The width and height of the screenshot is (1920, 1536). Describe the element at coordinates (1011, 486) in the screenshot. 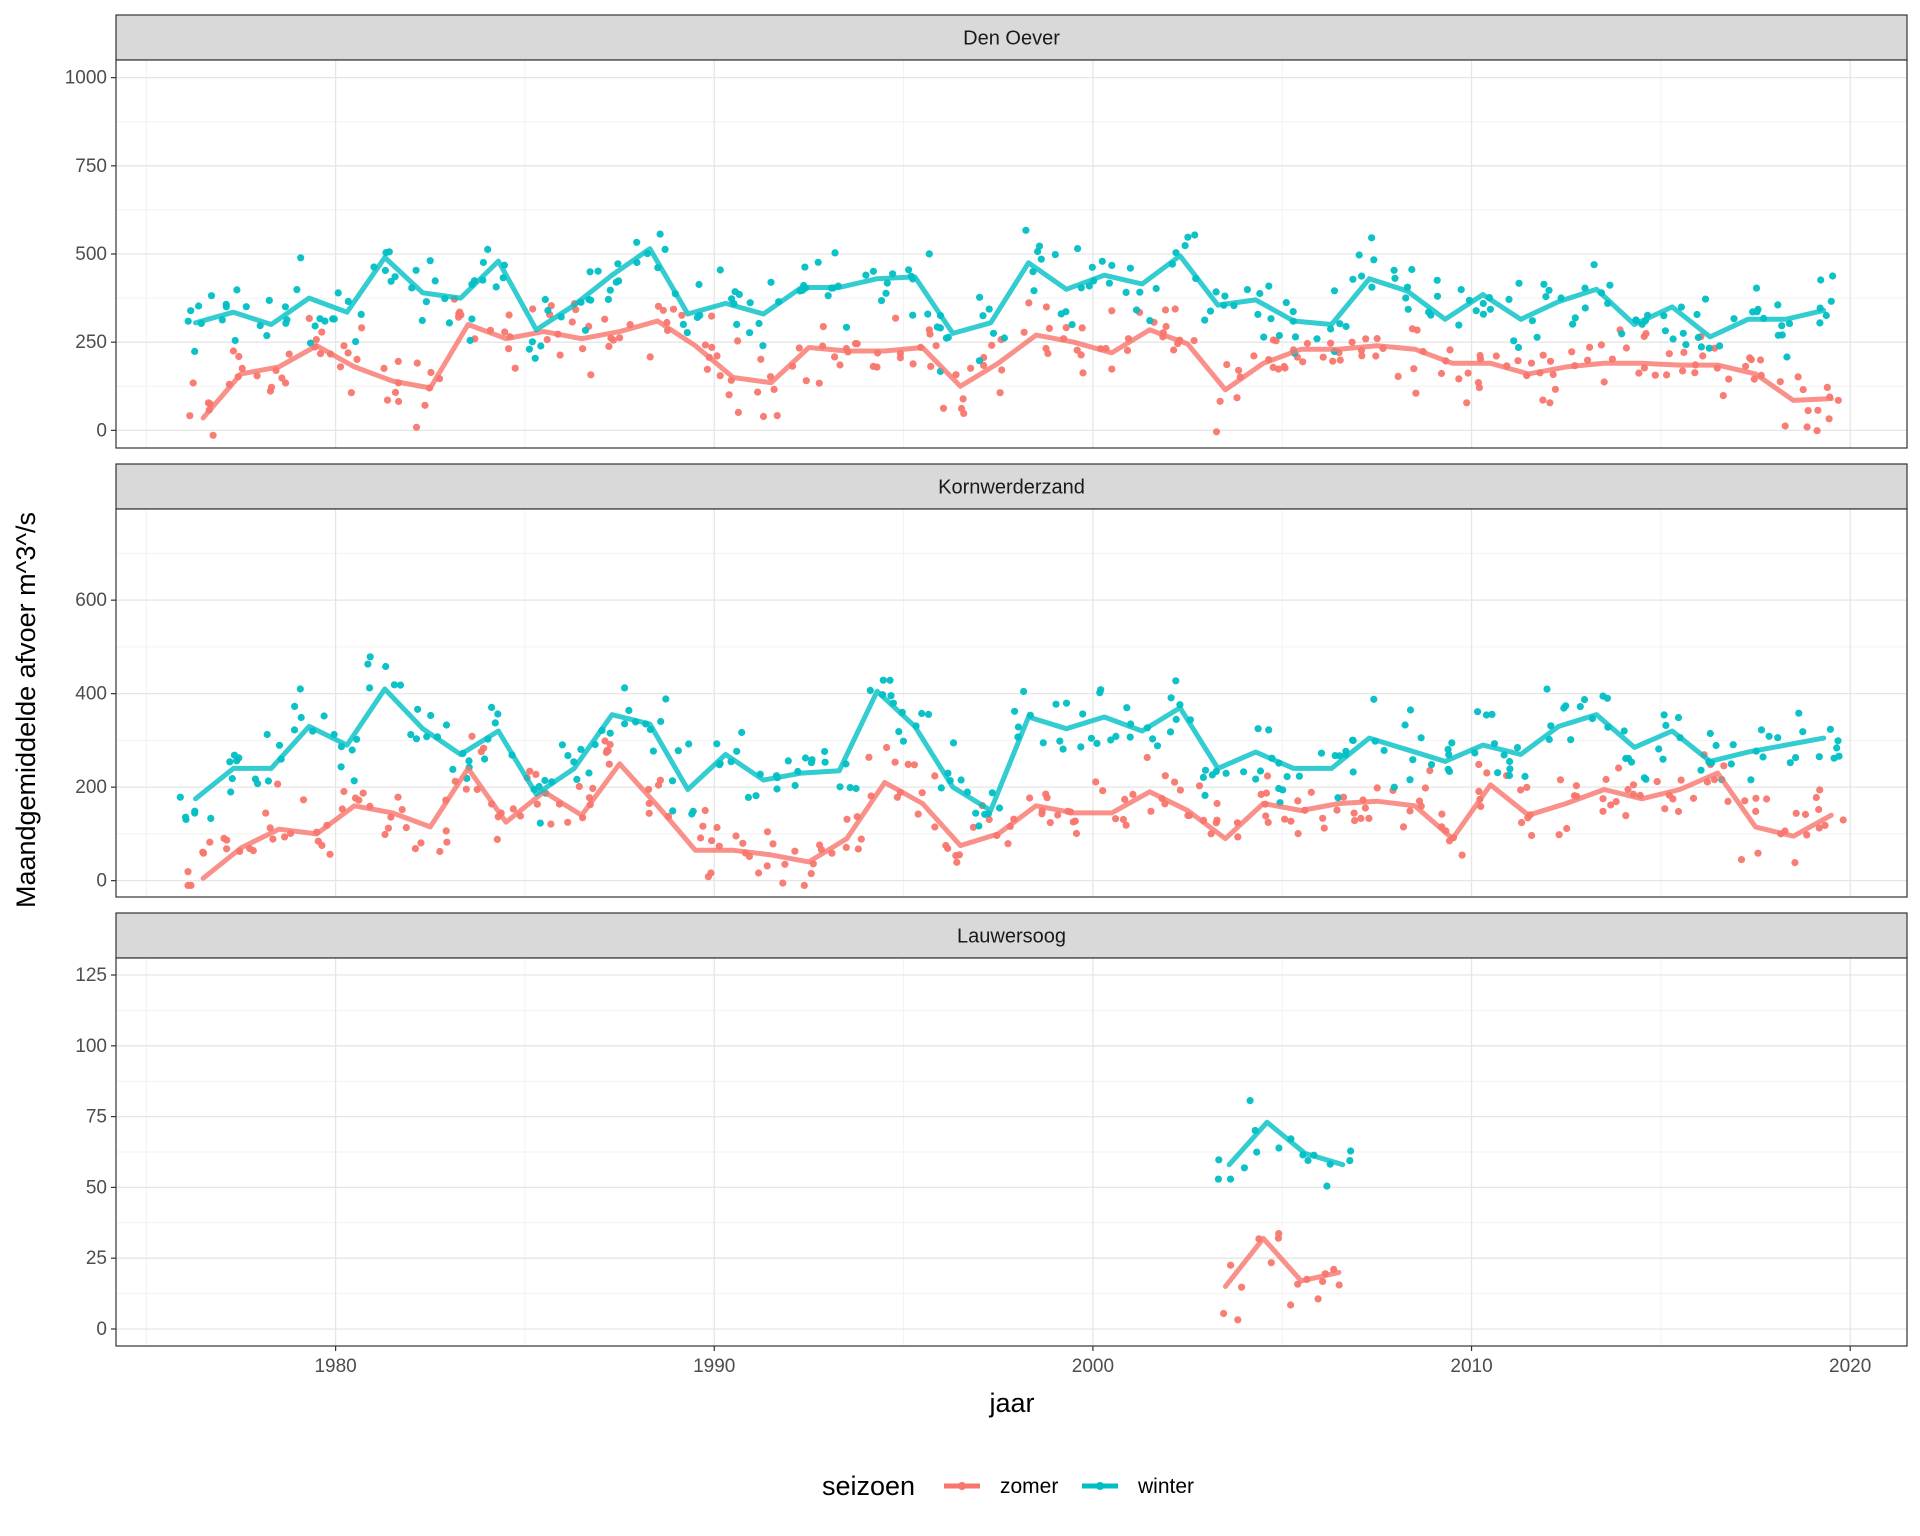

I see `panel-strip` at that location.